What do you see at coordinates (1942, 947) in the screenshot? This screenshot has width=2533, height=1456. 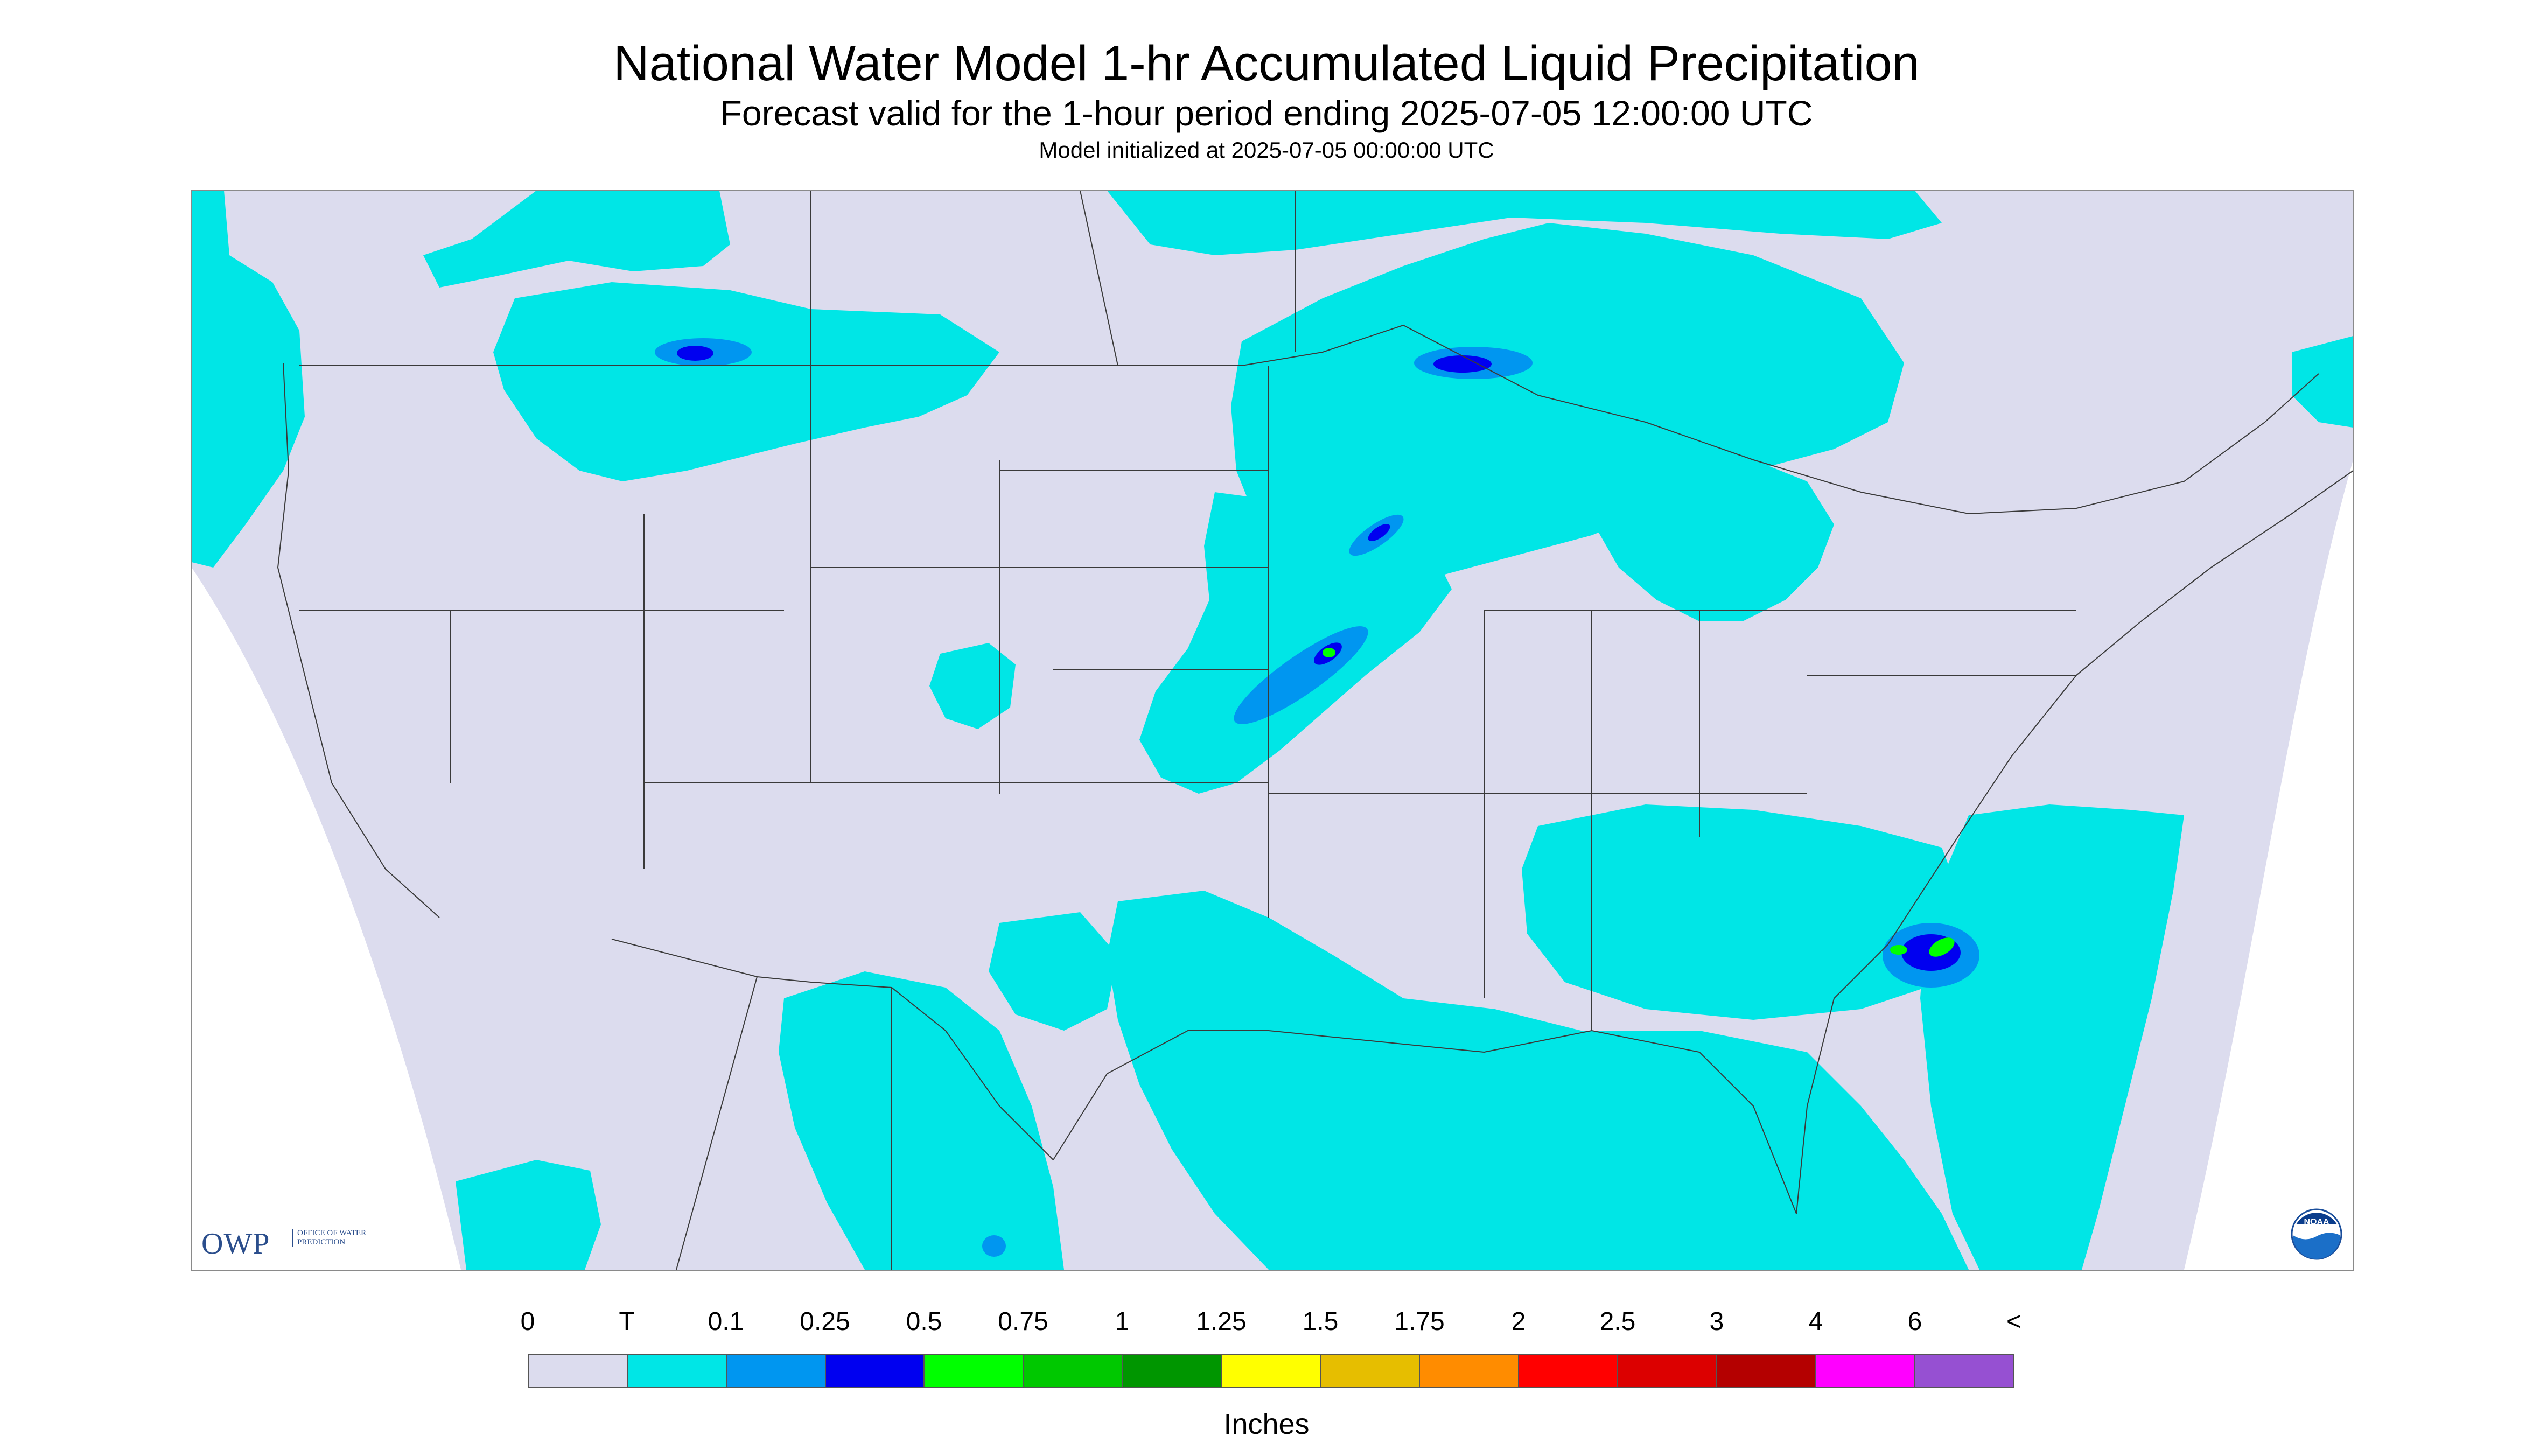 I see `precip-0.5-carolina-a` at bounding box center [1942, 947].